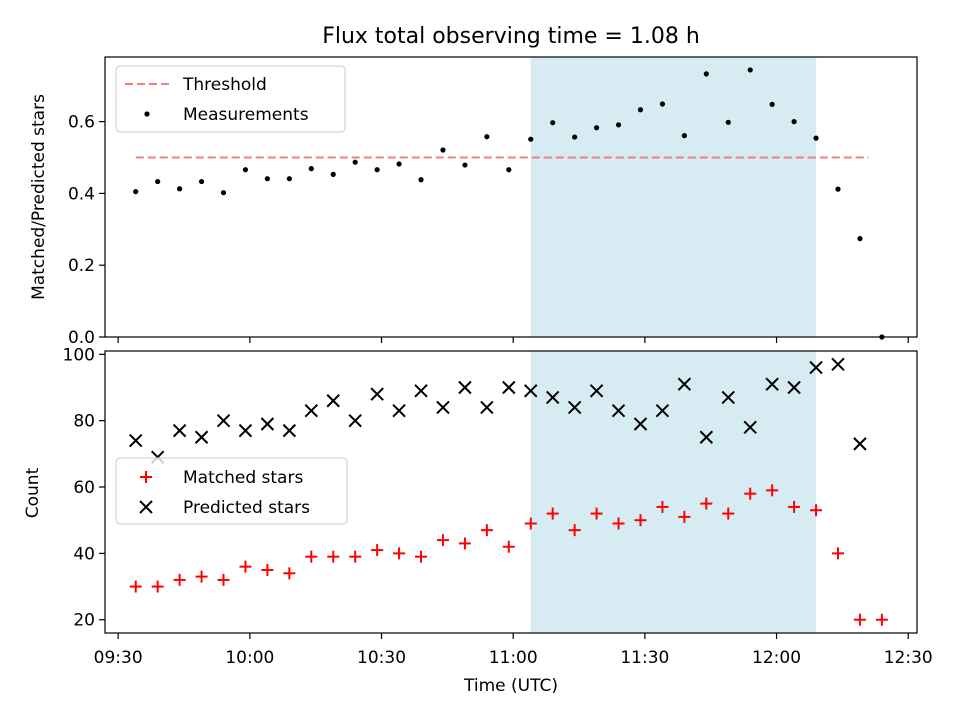  I want to click on predicted-legend-label: Predicted stars, so click(246, 508).